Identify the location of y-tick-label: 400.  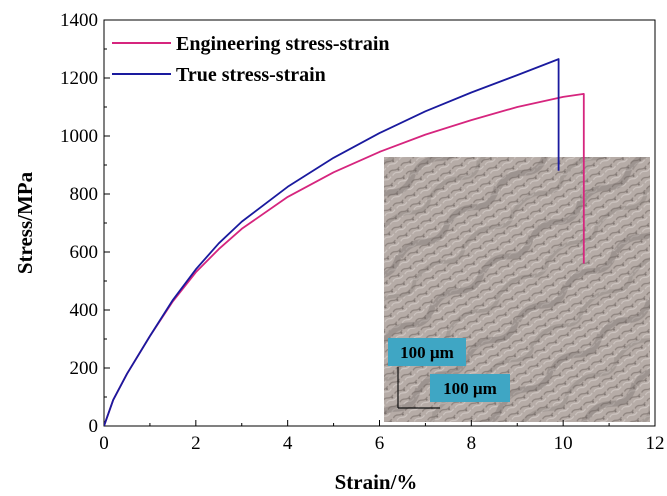
(84, 310).